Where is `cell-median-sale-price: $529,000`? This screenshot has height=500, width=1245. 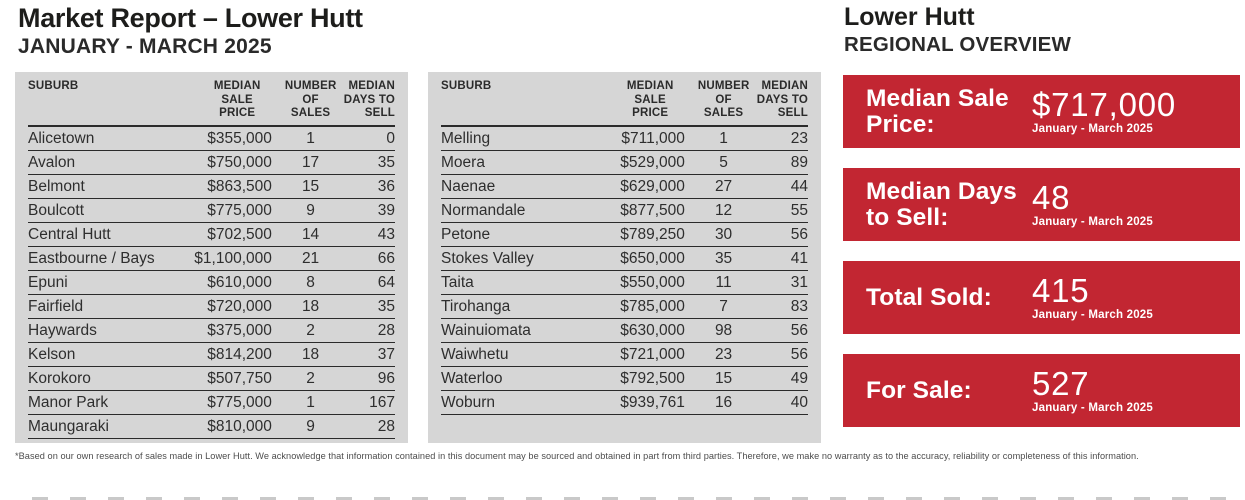 cell-median-sale-price: $529,000 is located at coordinates (650, 162).